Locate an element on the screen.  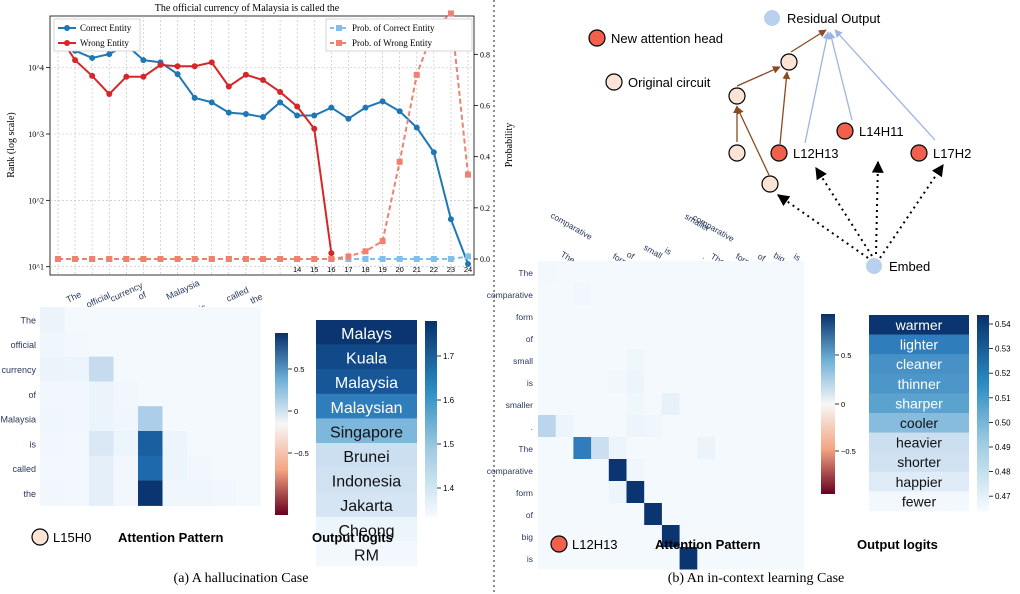
right-caption: (b) An in-context learning Case is located at coordinates (756, 578).